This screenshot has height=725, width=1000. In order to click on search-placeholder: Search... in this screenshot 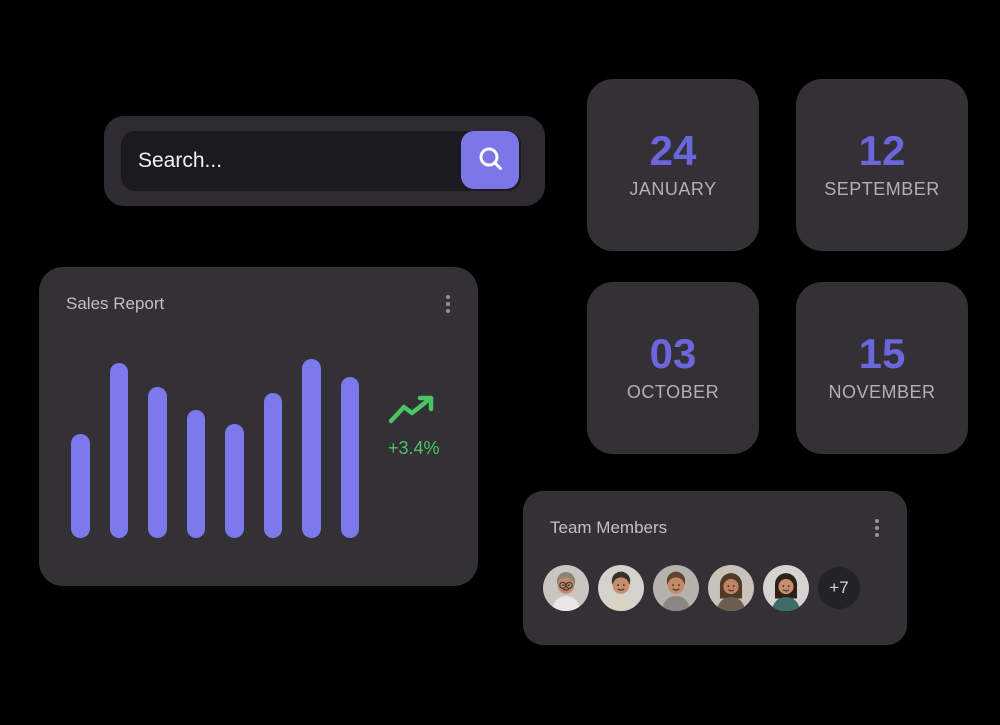, I will do `click(180, 160)`.